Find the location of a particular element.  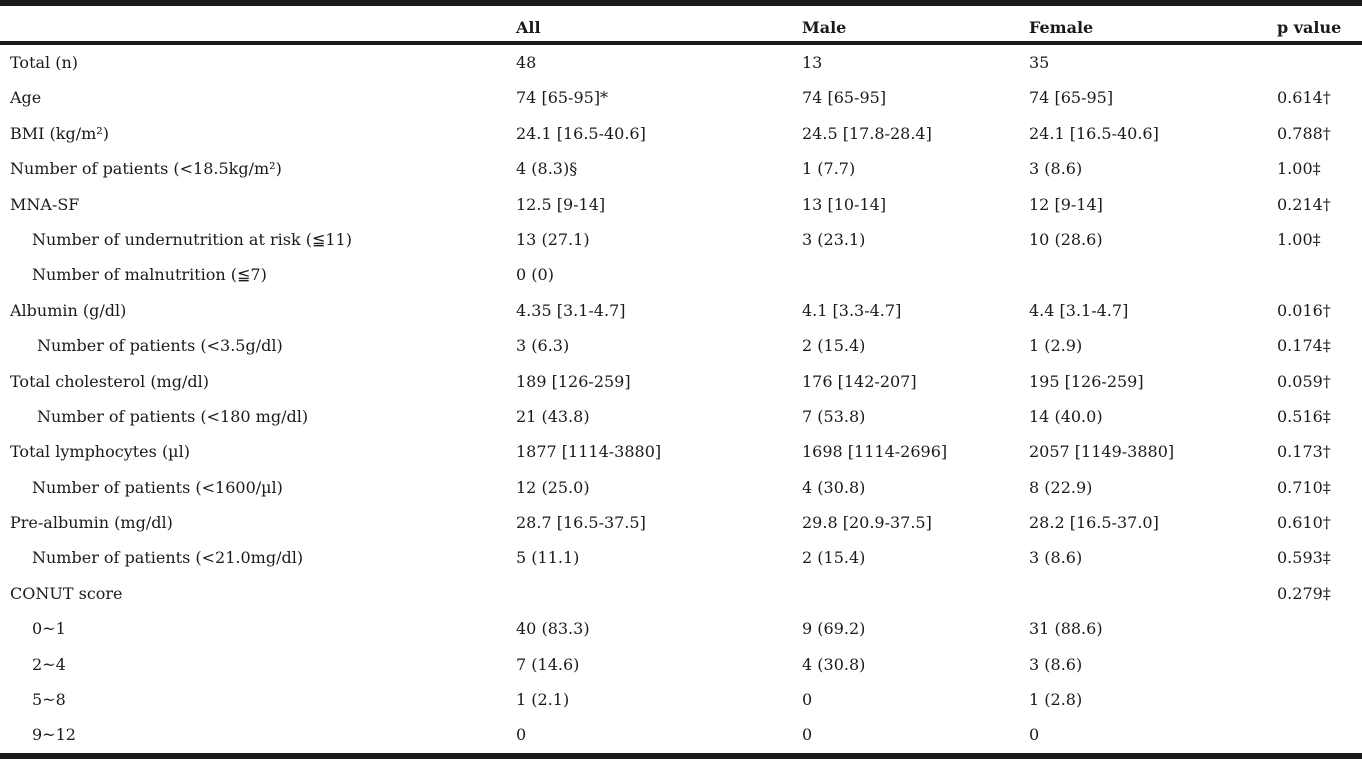

cell-female: 2057 [1149-3880] is located at coordinates (1102, 452).